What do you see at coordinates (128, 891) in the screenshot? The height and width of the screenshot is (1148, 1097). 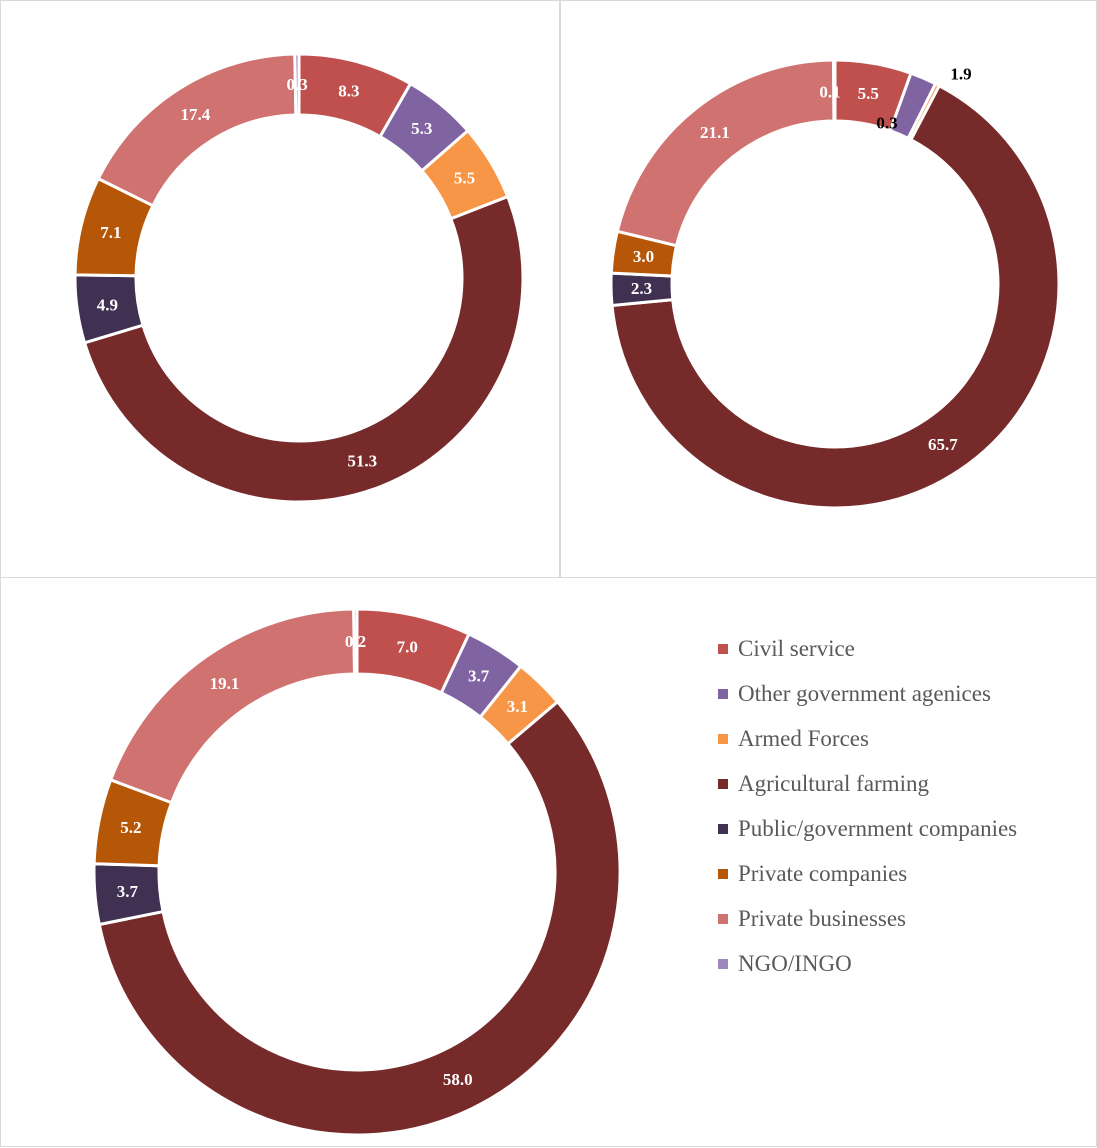 I see `data-label-public-government-companies: 3.7` at bounding box center [128, 891].